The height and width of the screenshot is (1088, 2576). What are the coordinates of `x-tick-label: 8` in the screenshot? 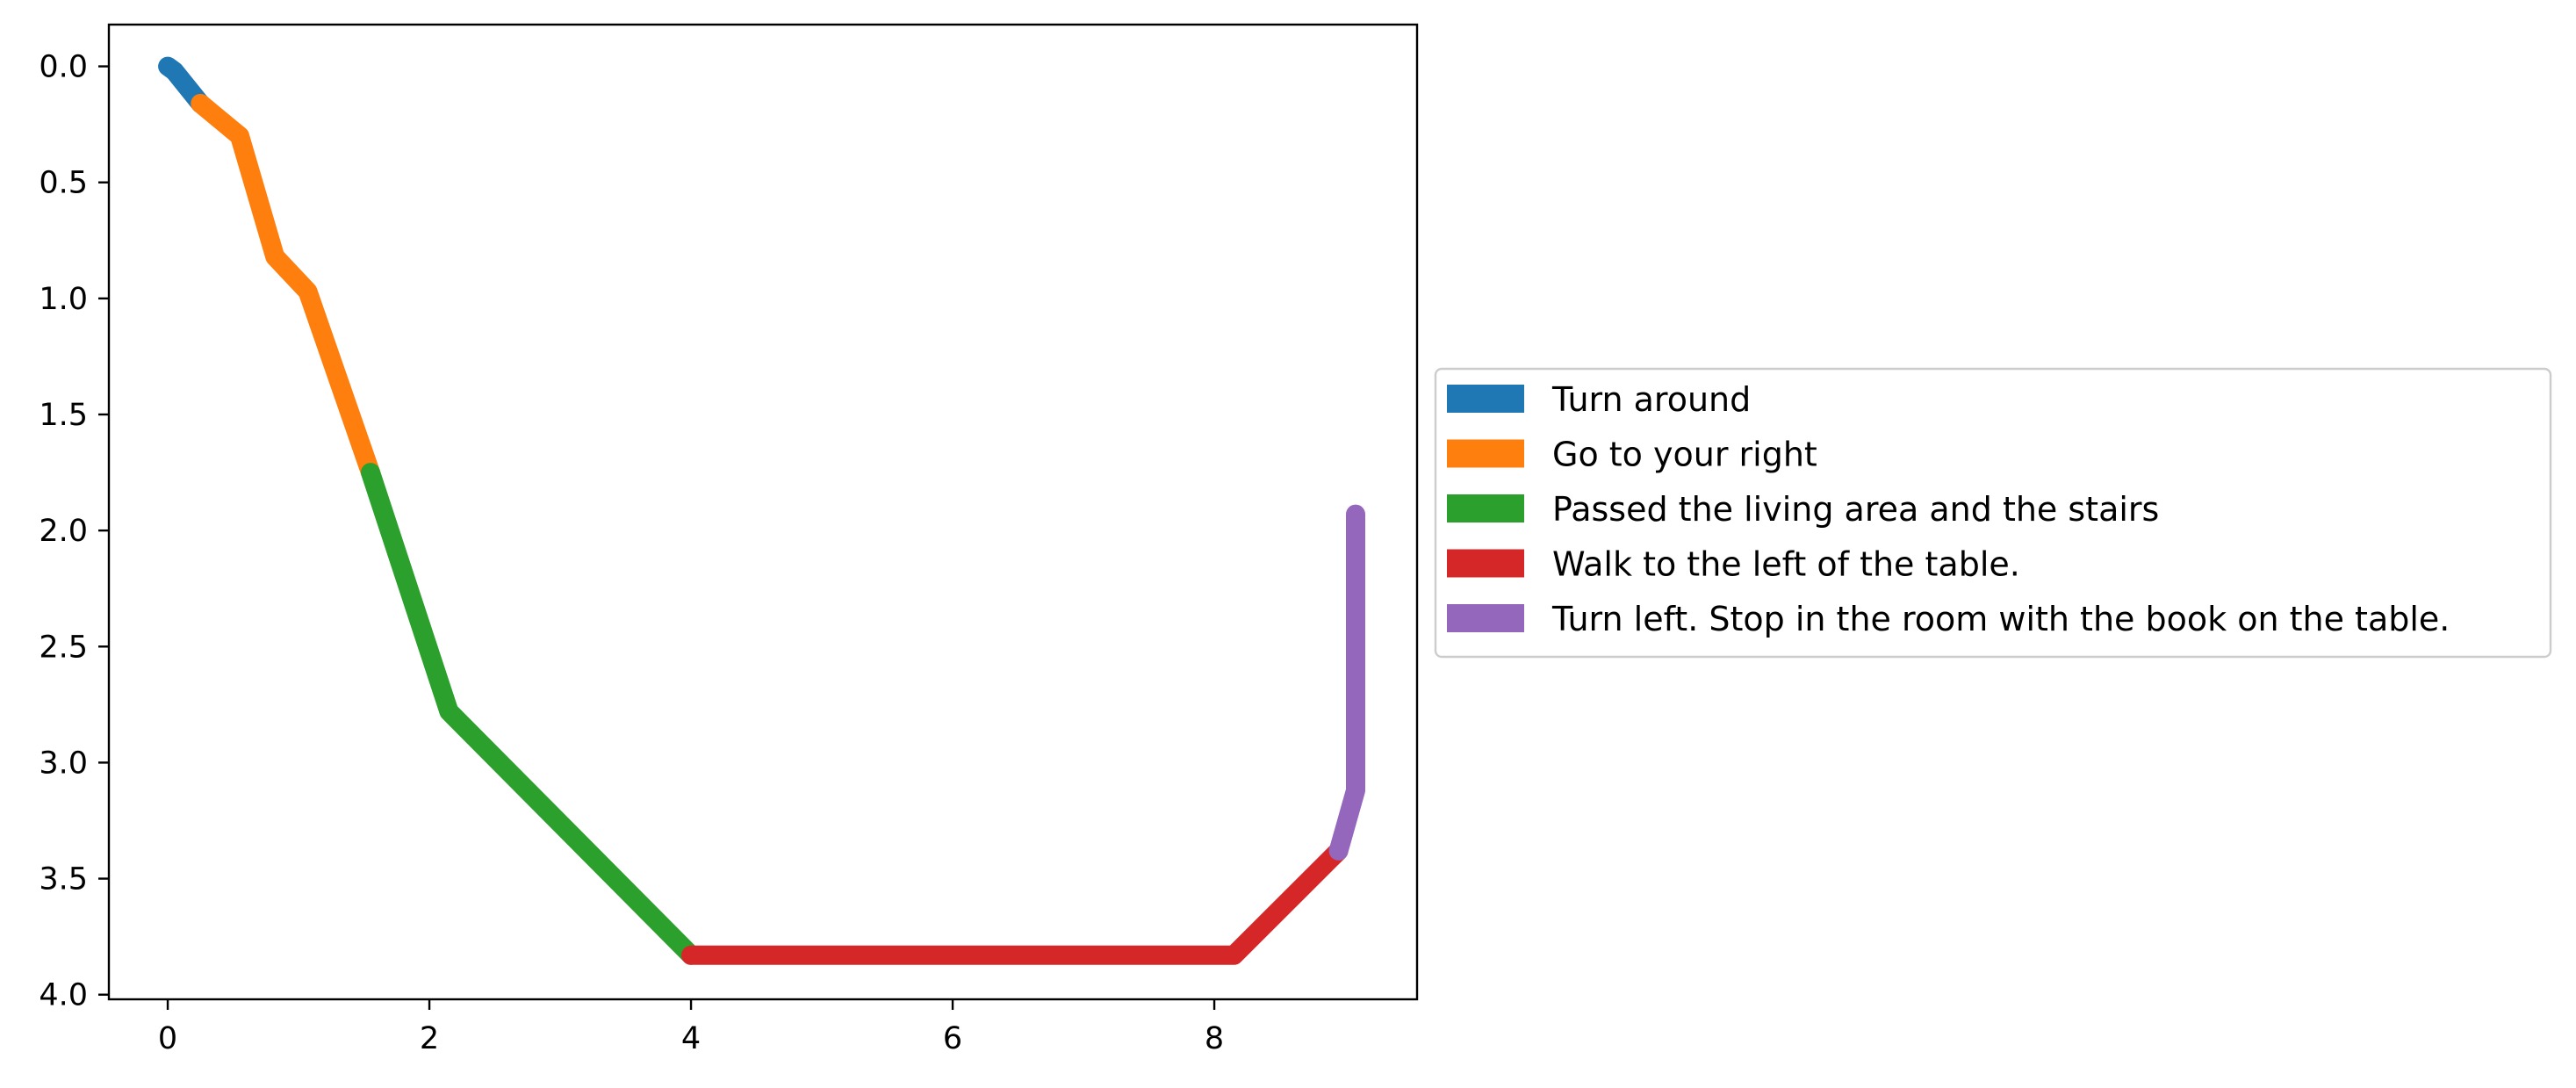 It's located at (1214, 1038).